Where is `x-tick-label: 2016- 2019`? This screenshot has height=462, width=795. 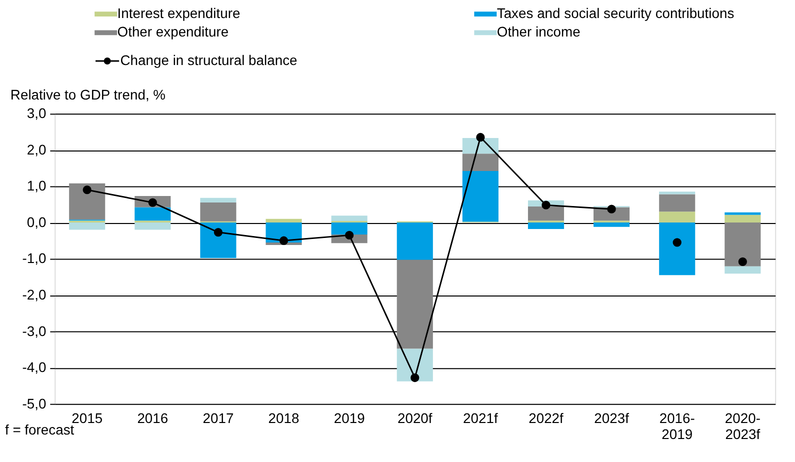
x-tick-label: 2016- 2019 is located at coordinates (677, 426).